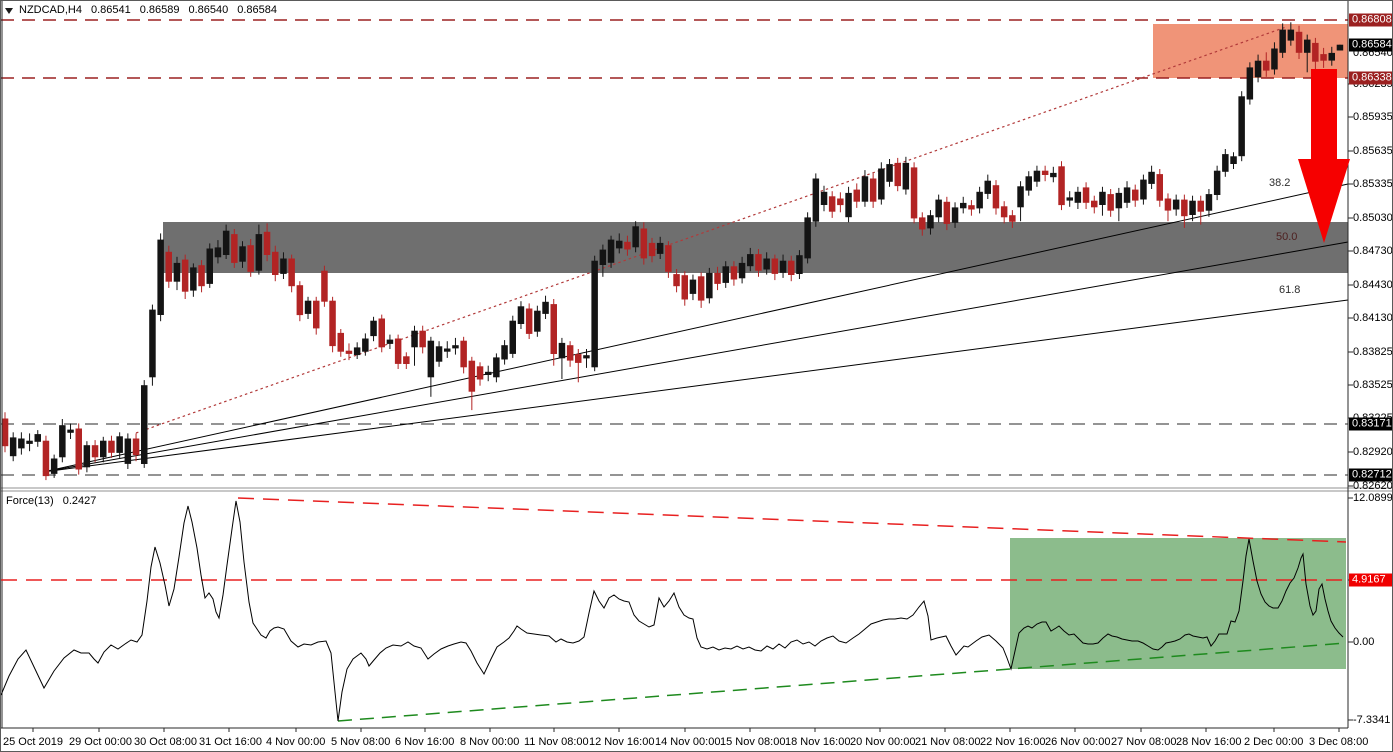 The height and width of the screenshot is (752, 1393). Describe the element at coordinates (296, 742) in the screenshot. I see `time-axis-label: 4 Nov 00:00` at that location.